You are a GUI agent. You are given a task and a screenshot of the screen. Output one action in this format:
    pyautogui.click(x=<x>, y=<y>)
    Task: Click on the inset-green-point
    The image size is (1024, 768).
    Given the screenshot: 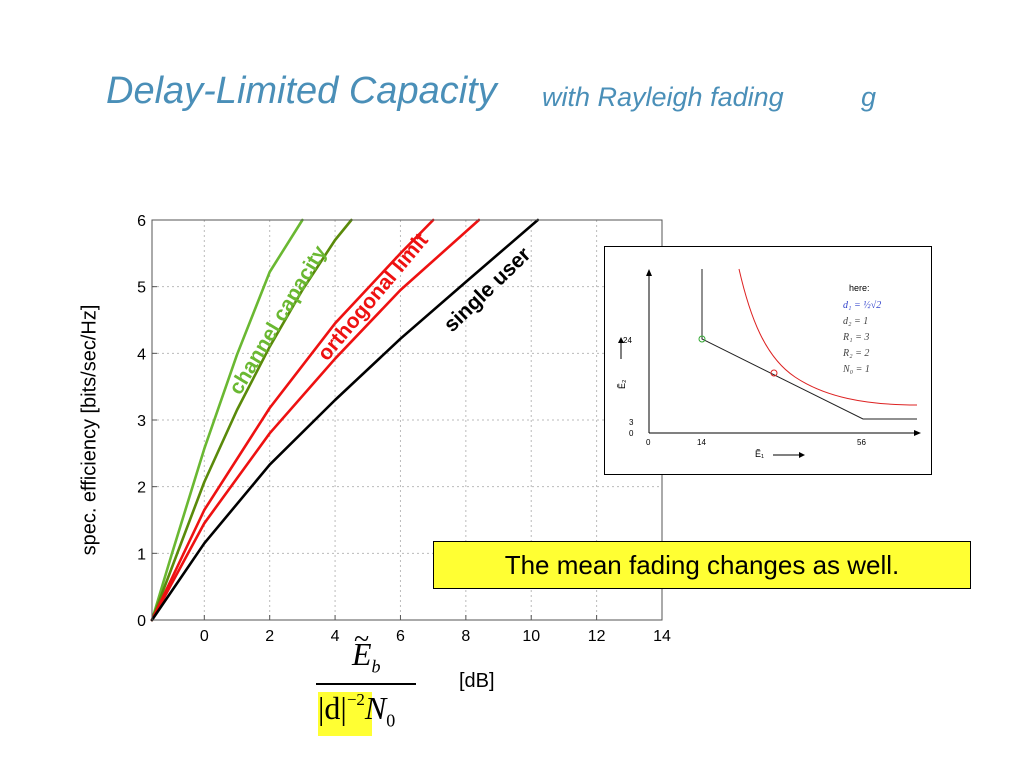 What is the action you would take?
    pyautogui.click(x=702, y=339)
    